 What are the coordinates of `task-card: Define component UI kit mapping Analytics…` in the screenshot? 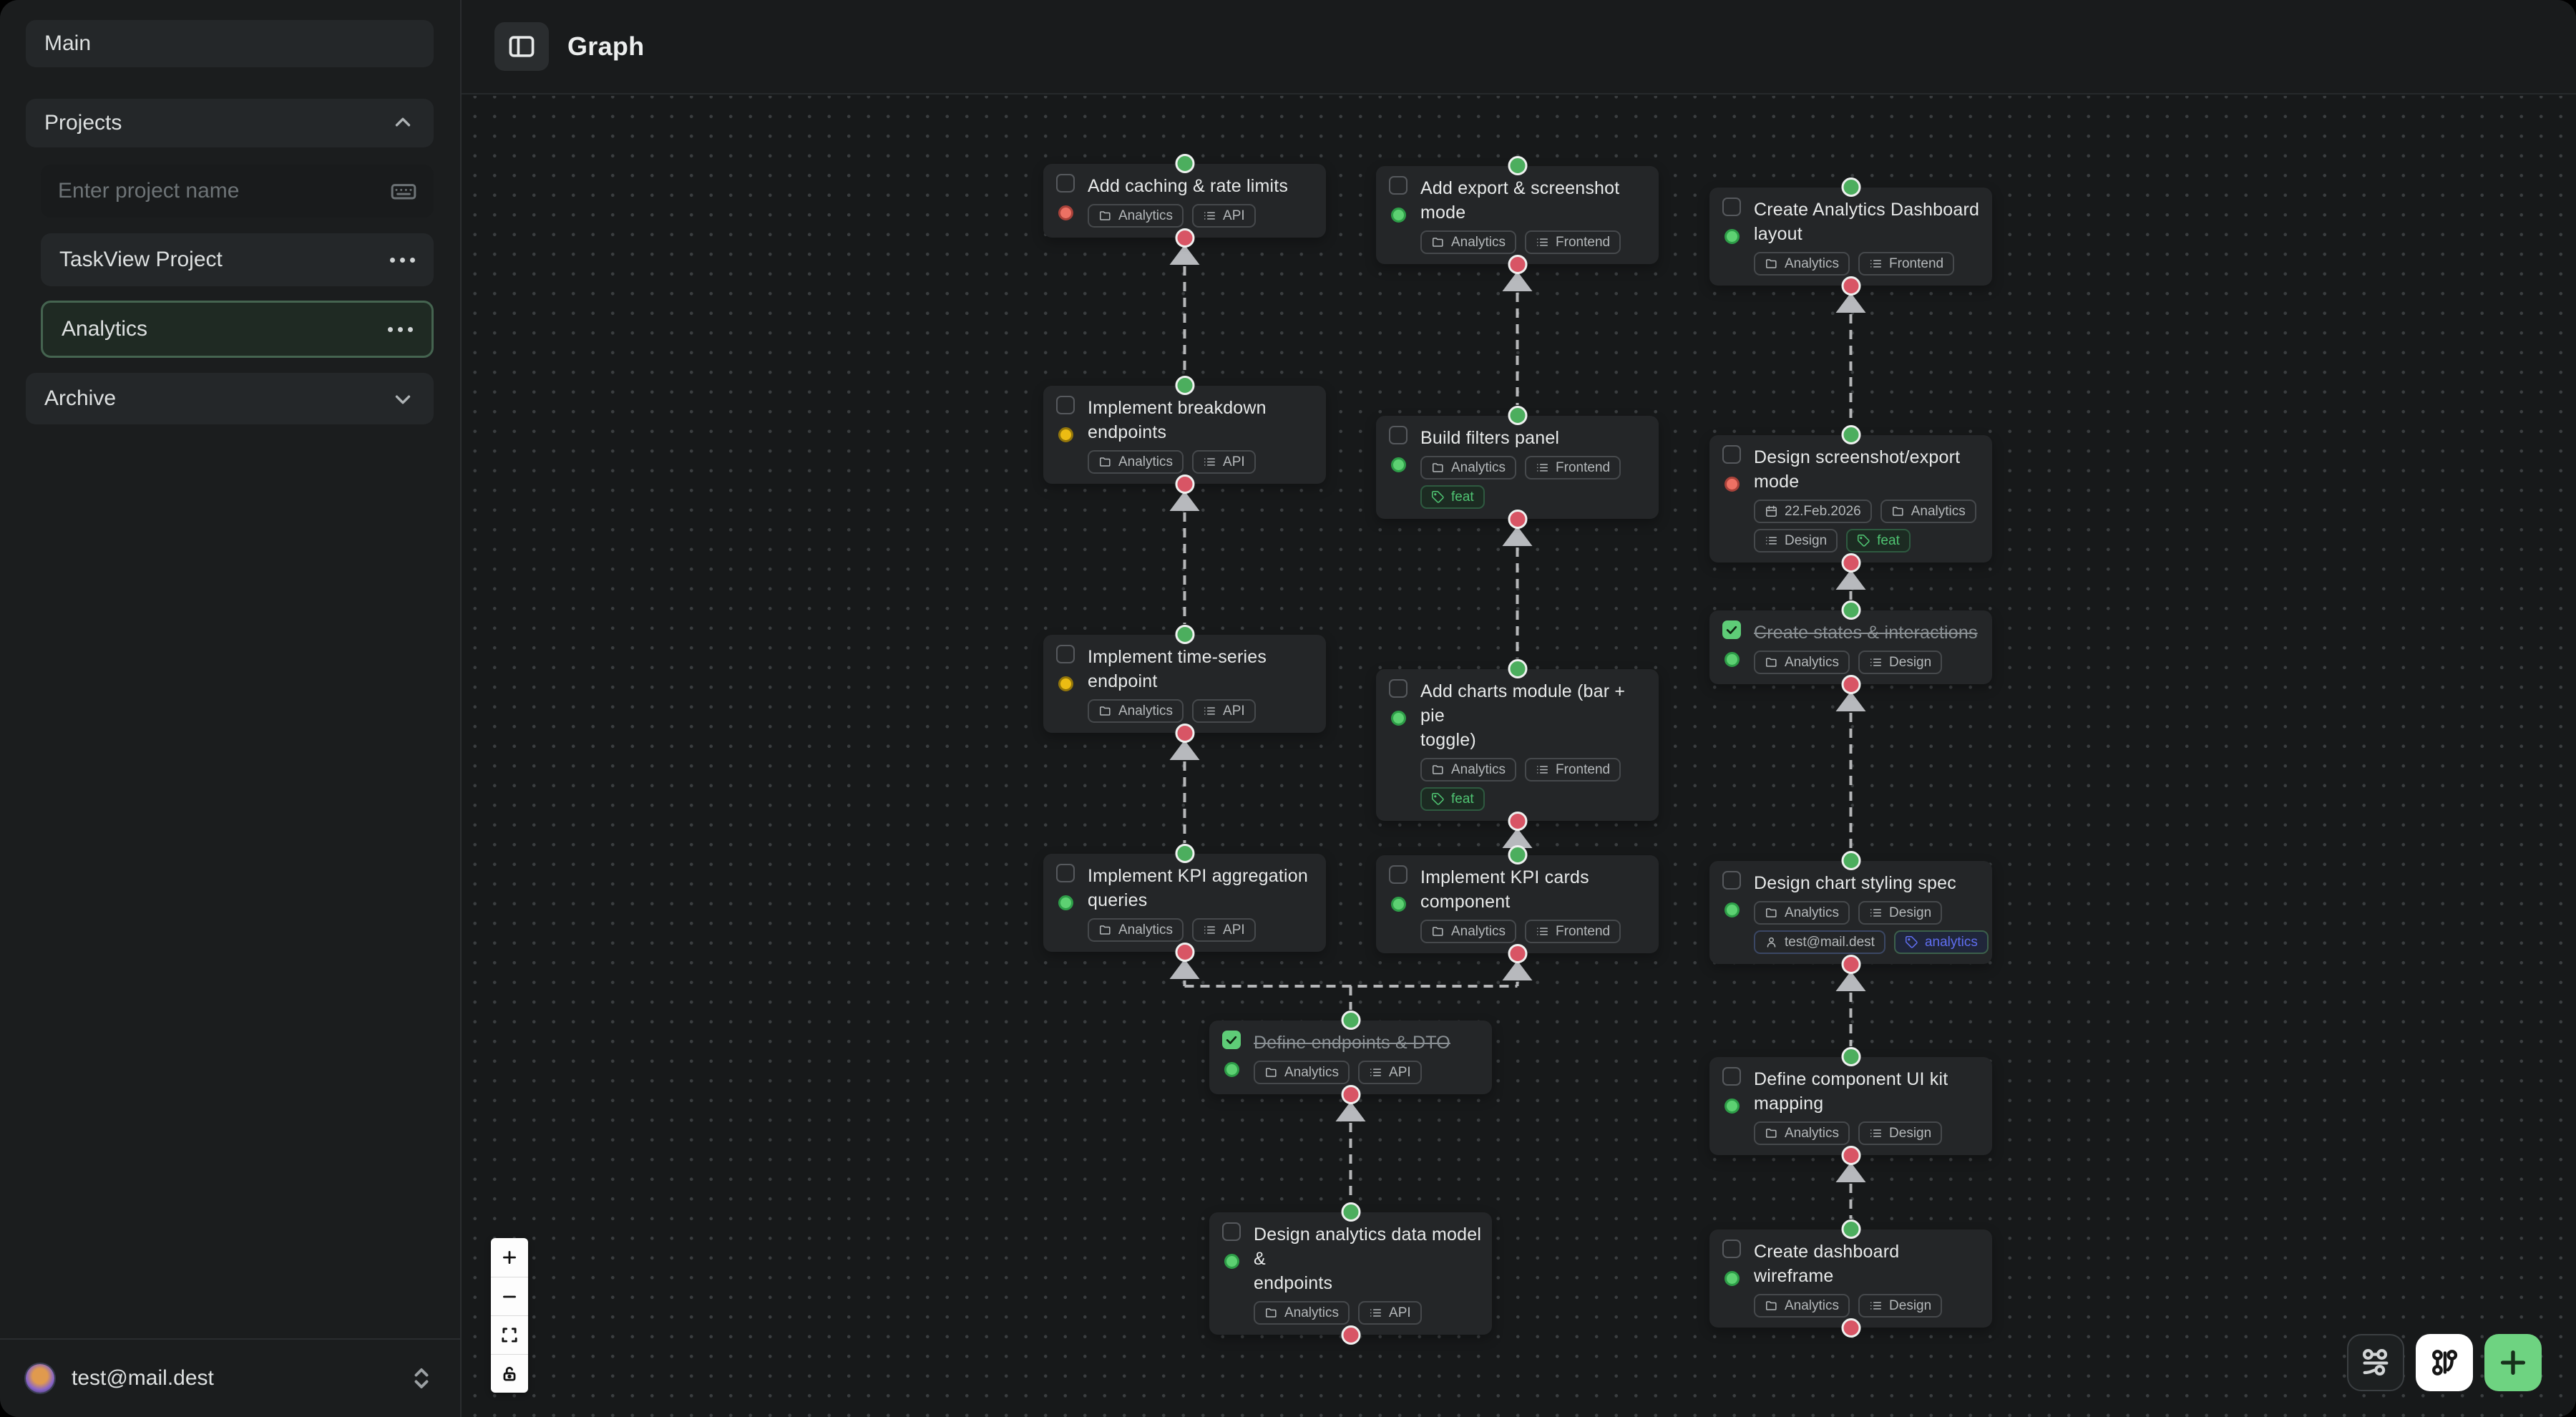 It's located at (1850, 1106).